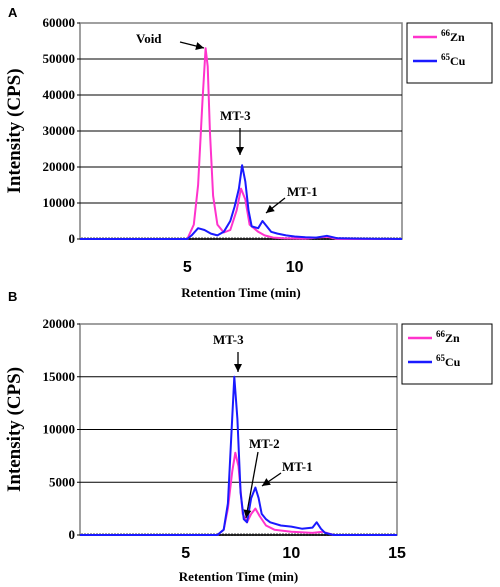  What do you see at coordinates (62, 481) in the screenshot?
I see `y-tick-label: 5000` at bounding box center [62, 481].